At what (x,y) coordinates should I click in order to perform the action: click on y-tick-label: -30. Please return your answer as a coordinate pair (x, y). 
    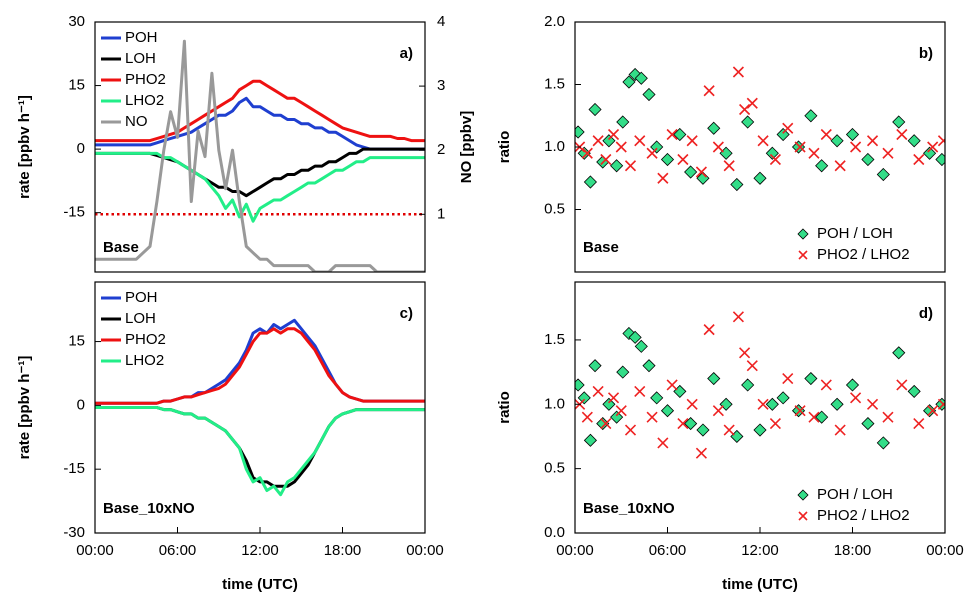
    Looking at the image, I should click on (74, 532).